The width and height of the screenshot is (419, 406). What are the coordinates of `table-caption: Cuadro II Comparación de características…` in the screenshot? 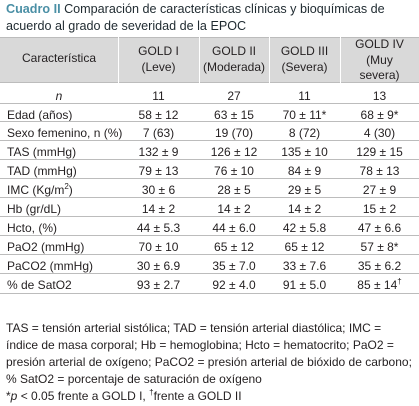 It's located at (211, 18).